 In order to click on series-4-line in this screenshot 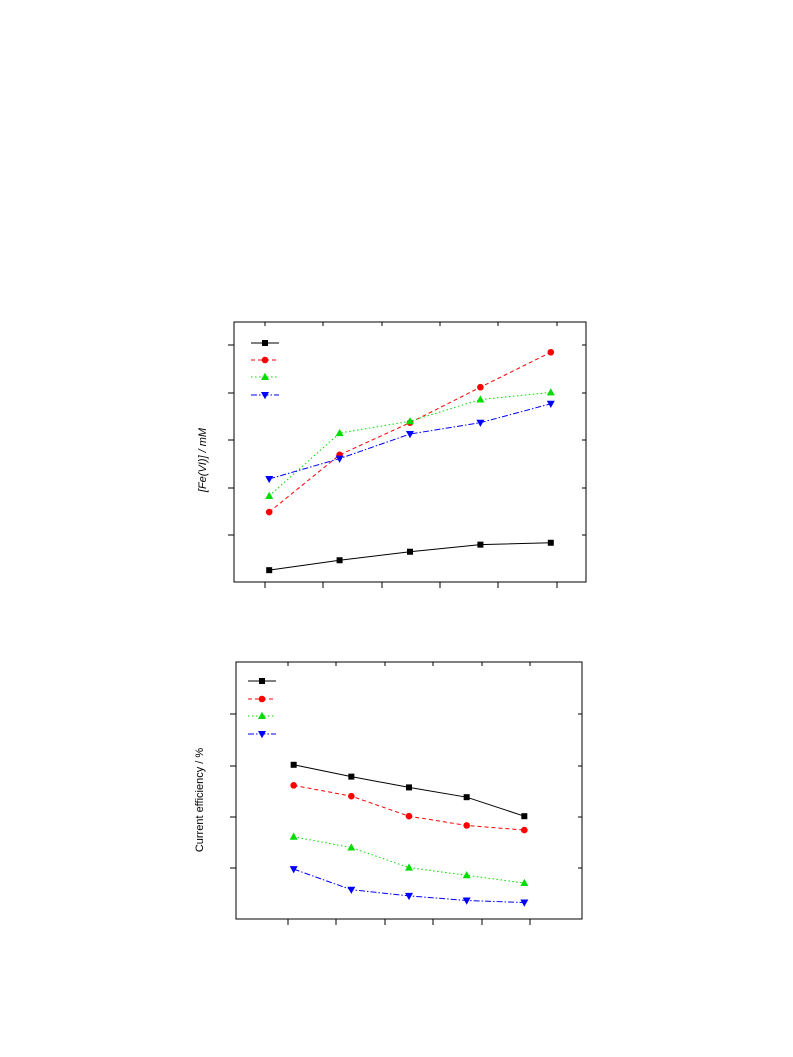, I will do `click(410, 441)`.